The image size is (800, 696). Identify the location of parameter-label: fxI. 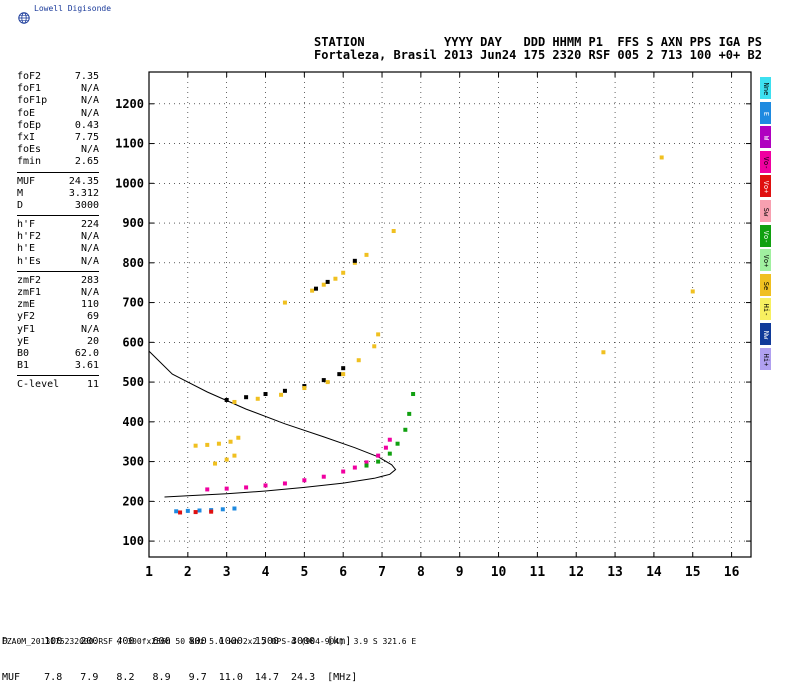
(26, 137).